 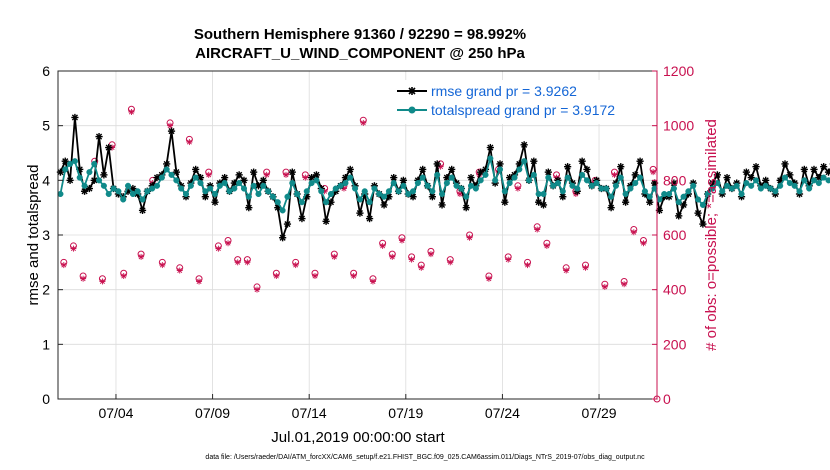 I want to click on legend-rmse-marker, so click(x=412, y=91).